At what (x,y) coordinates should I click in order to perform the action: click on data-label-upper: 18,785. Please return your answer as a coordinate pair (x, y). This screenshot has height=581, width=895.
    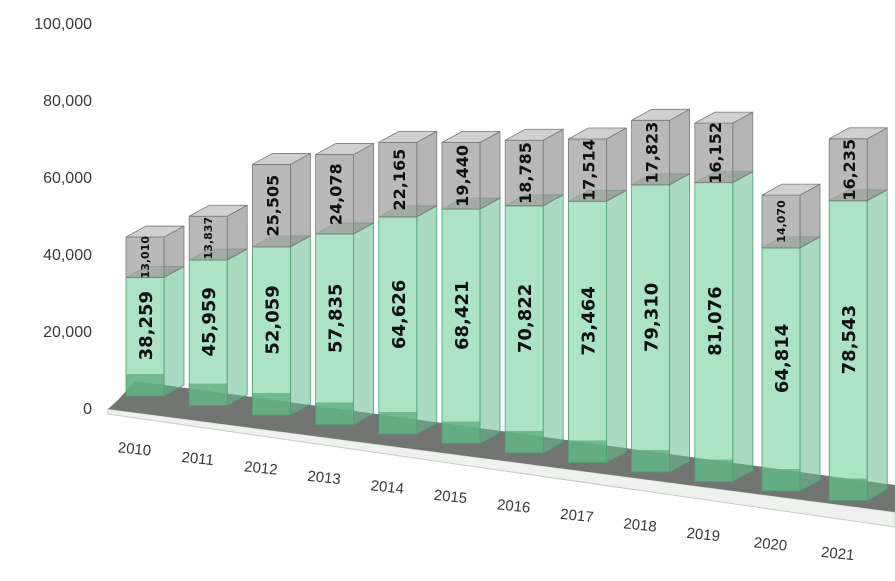
    Looking at the image, I should click on (525, 173).